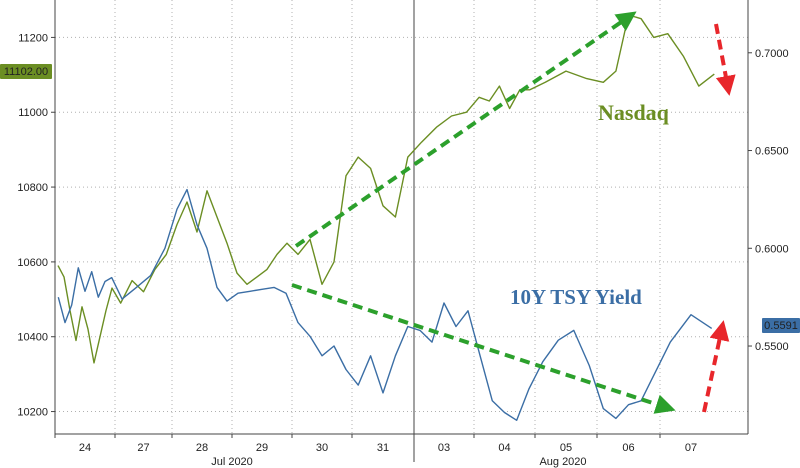 This screenshot has height=468, width=800. I want to click on x-tick-label: 04, so click(504, 448).